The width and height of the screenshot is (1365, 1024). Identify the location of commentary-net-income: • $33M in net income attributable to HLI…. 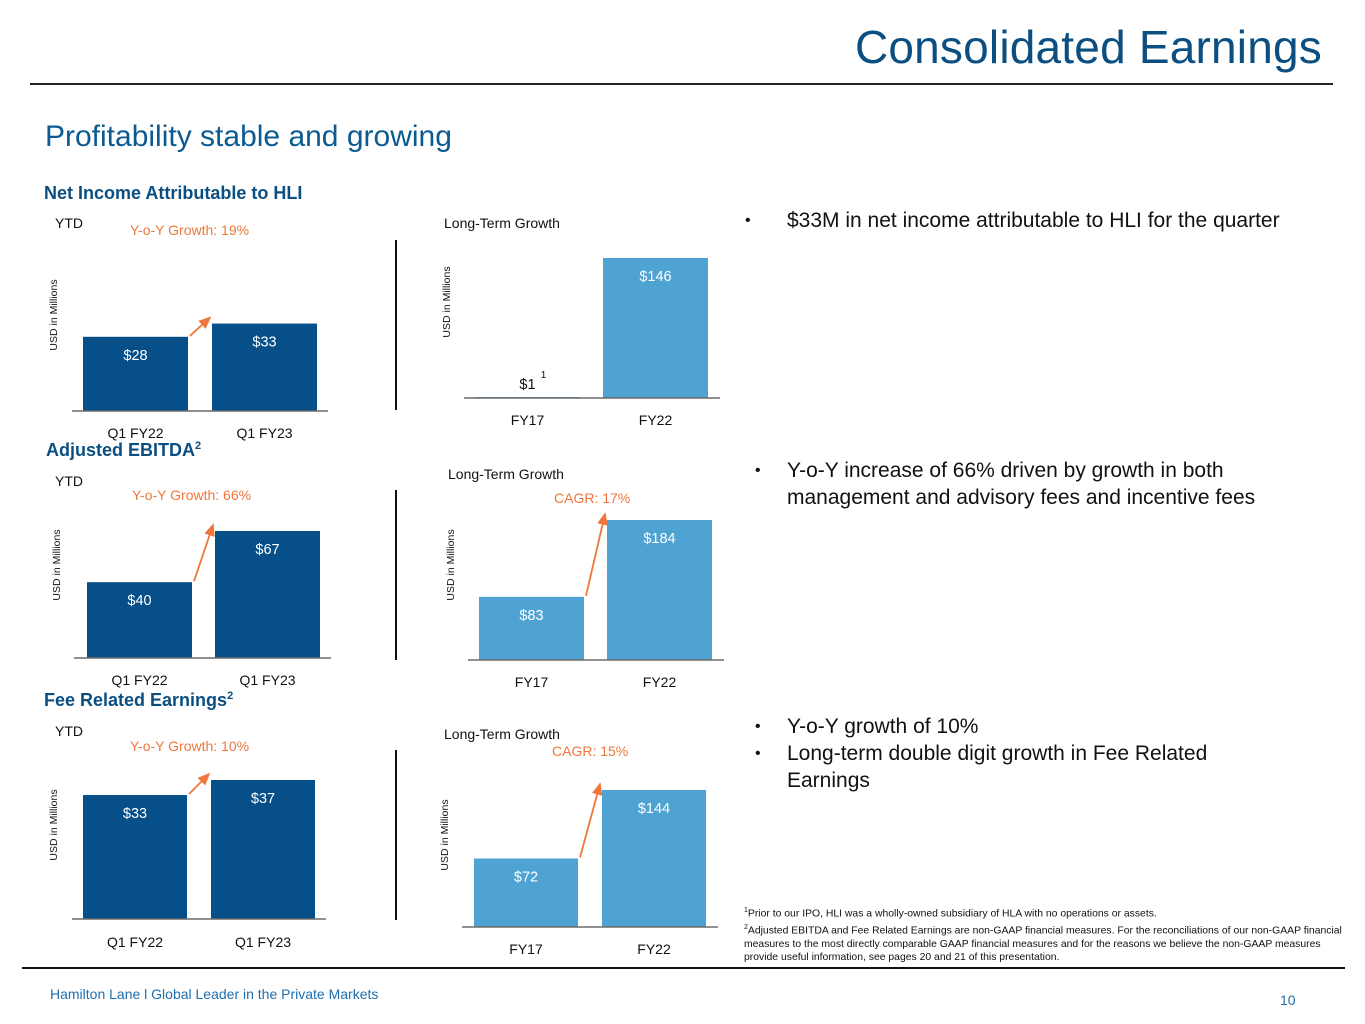
(1045, 220).